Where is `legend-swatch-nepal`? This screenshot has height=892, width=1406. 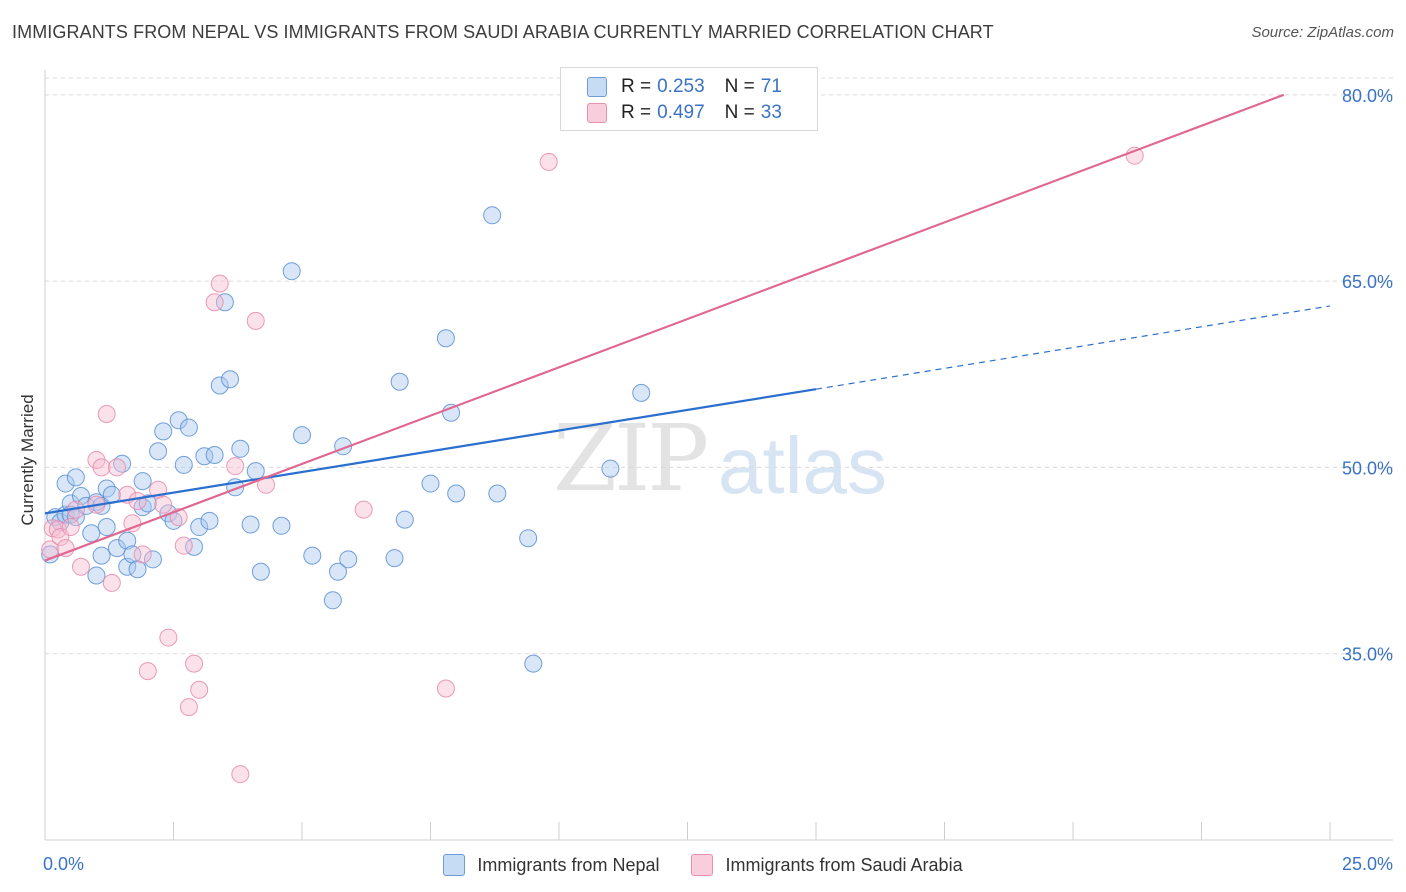 legend-swatch-nepal is located at coordinates (597, 87).